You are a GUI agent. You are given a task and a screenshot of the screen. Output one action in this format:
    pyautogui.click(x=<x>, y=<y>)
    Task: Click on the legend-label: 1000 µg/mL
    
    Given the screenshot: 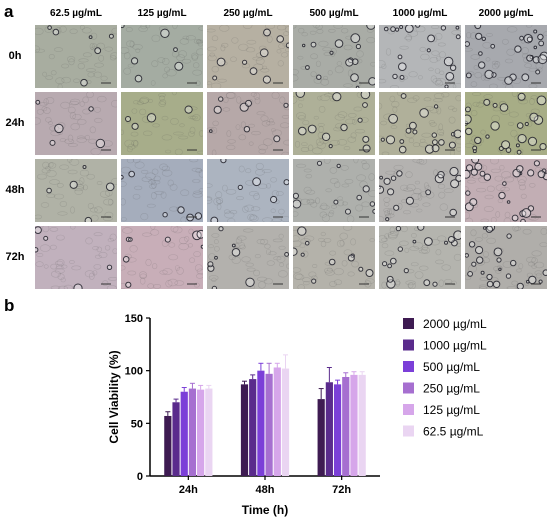 What is the action you would take?
    pyautogui.click(x=455, y=346)
    